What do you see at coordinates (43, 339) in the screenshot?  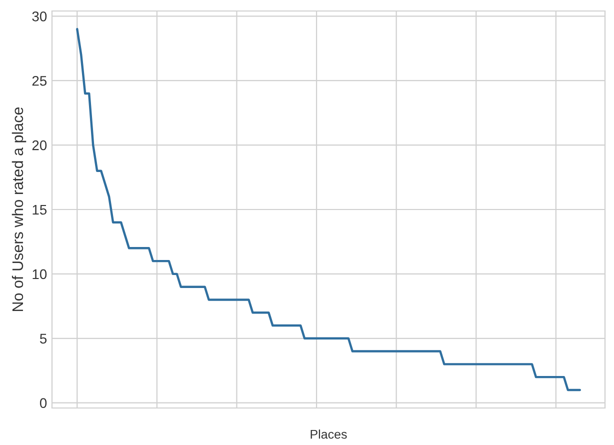 I see `y-tick-label: 5` at bounding box center [43, 339].